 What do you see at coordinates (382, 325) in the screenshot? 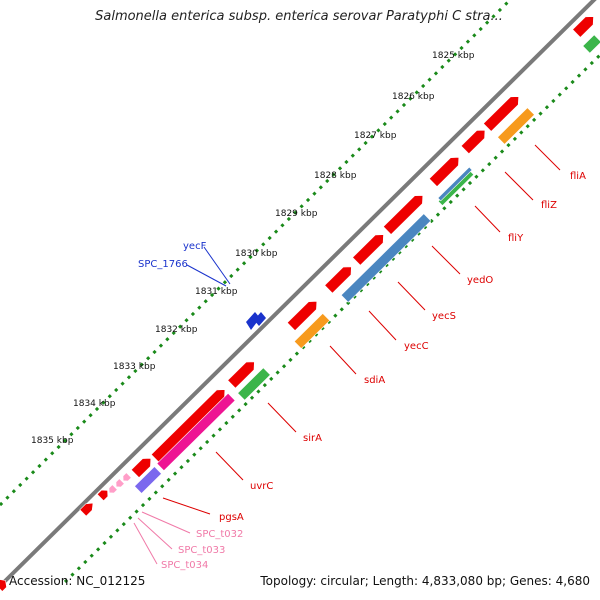
I see `leader-yecc` at bounding box center [382, 325].